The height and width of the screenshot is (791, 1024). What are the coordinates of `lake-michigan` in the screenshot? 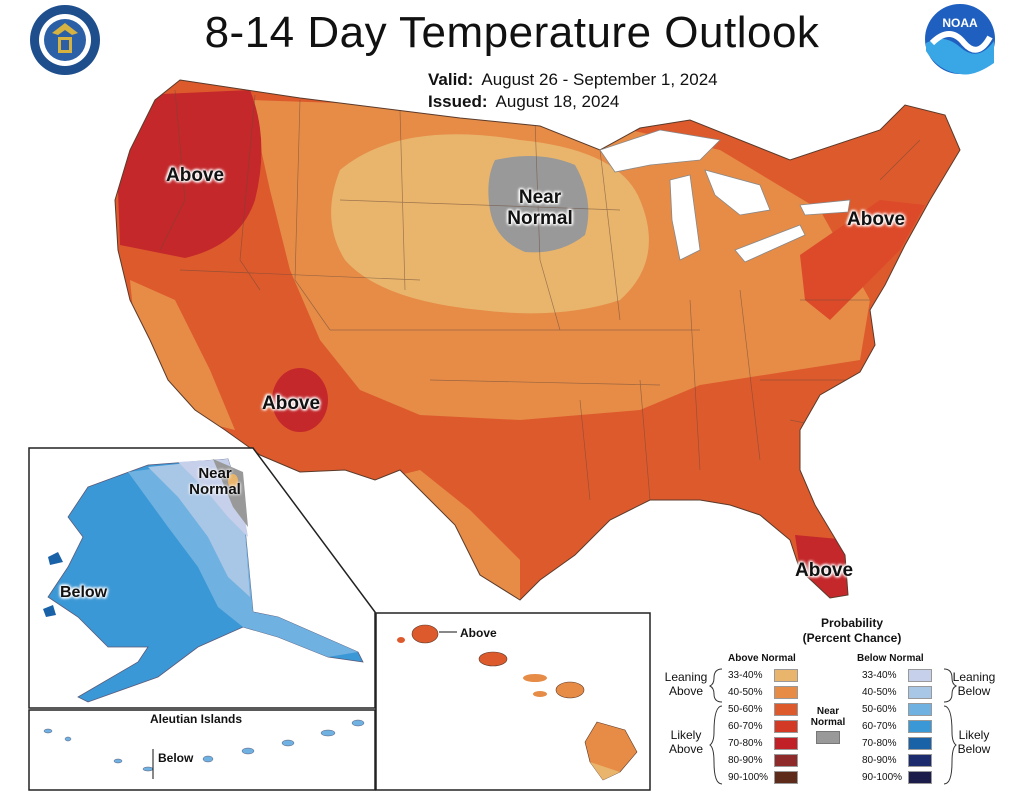 It's located at (685, 217).